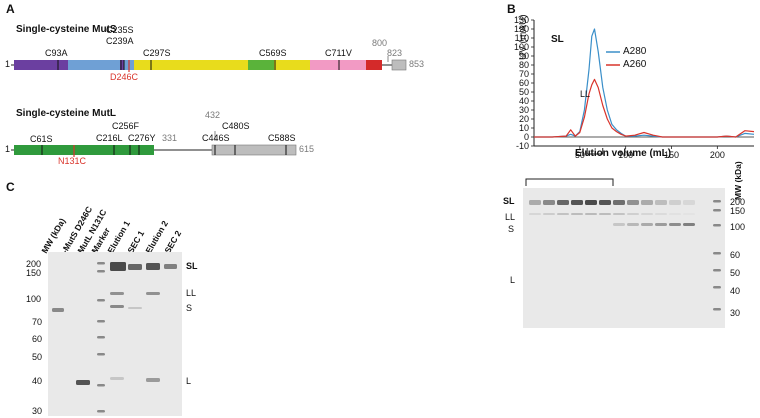 The image size is (760, 418). What do you see at coordinates (524, 101) in the screenshot?
I see `y-tick-label: 40` at bounding box center [524, 101].